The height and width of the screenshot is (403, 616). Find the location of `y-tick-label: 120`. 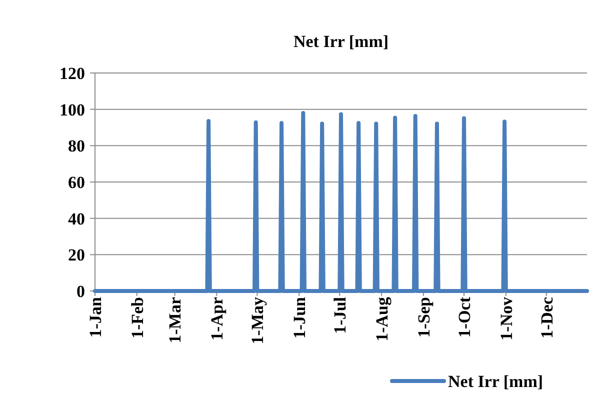

y-tick-label: 120 is located at coordinates (72, 73).